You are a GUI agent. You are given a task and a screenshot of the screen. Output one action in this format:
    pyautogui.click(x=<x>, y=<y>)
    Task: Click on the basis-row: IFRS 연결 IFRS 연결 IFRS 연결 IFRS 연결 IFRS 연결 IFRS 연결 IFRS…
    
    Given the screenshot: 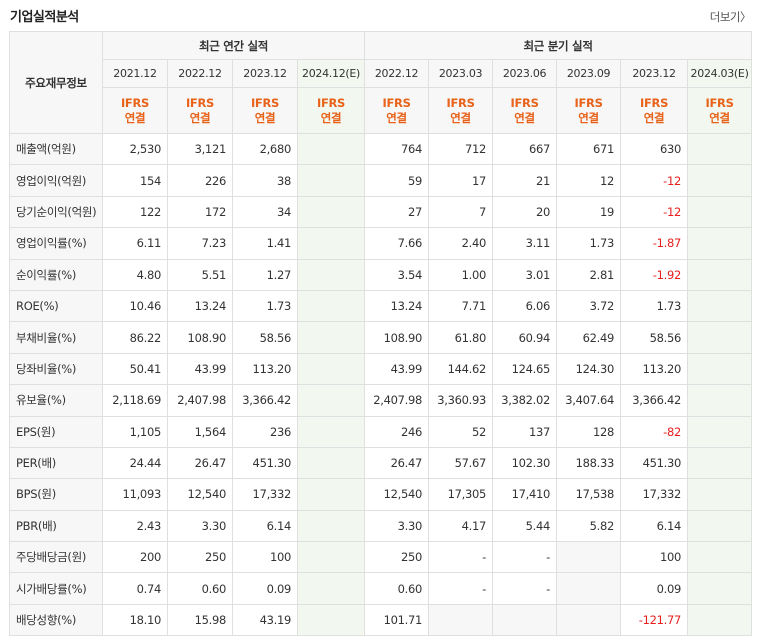 What is the action you would take?
    pyautogui.click(x=381, y=110)
    